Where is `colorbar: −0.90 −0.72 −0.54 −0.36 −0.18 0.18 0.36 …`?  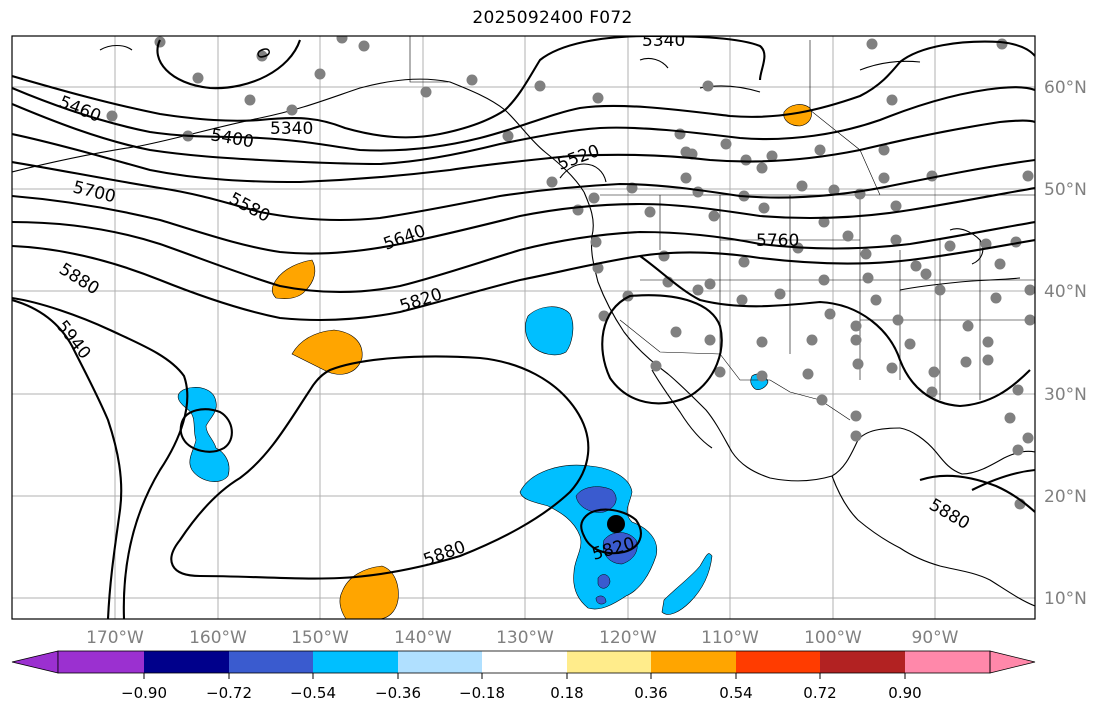 colorbar: −0.90 −0.72 −0.54 −0.36 −0.18 0.18 0.36 … is located at coordinates (523, 676).